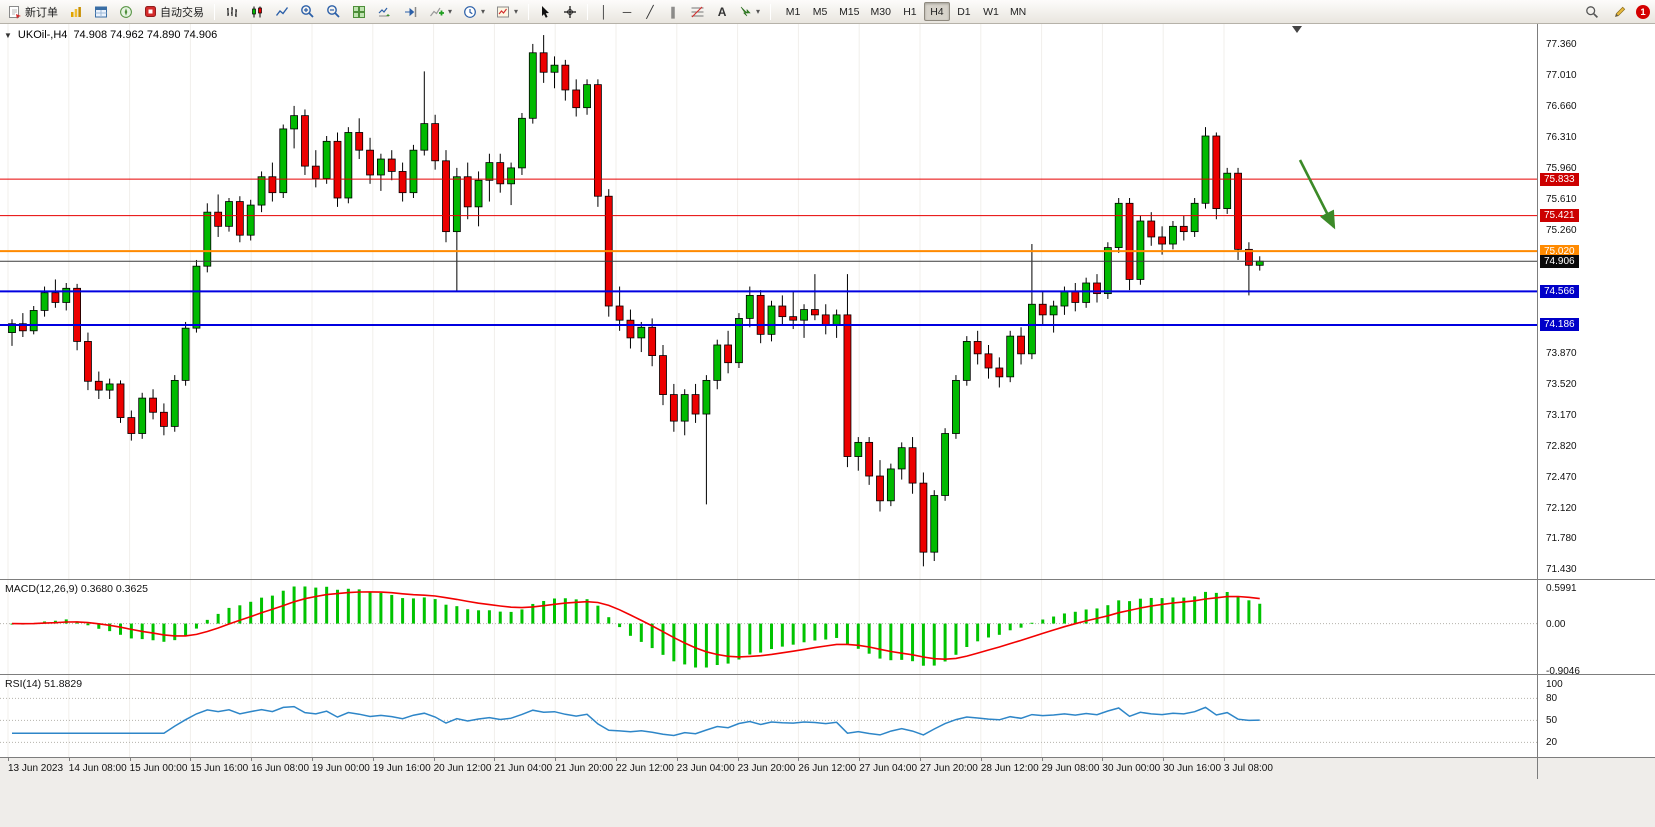 This screenshot has width=1655, height=827. What do you see at coordinates (1537, 401) in the screenshot?
I see `price-axis-divider` at bounding box center [1537, 401].